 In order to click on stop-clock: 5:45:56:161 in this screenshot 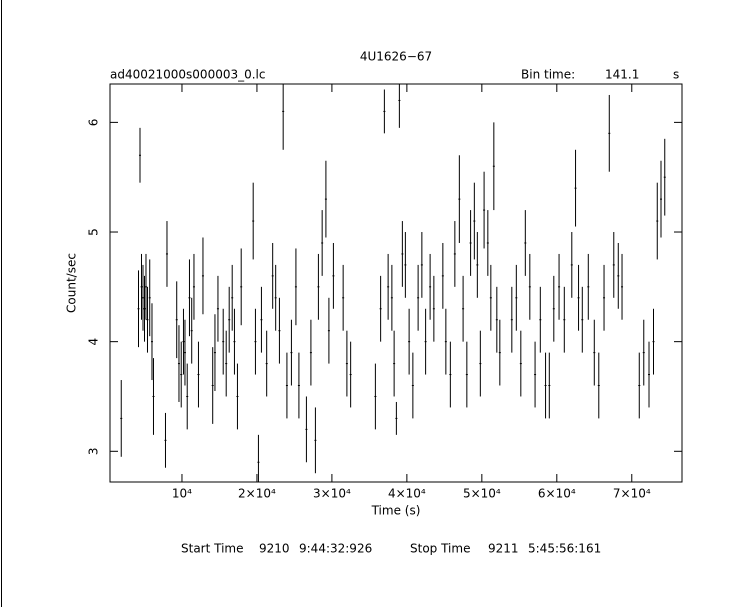, I will do `click(564, 549)`.